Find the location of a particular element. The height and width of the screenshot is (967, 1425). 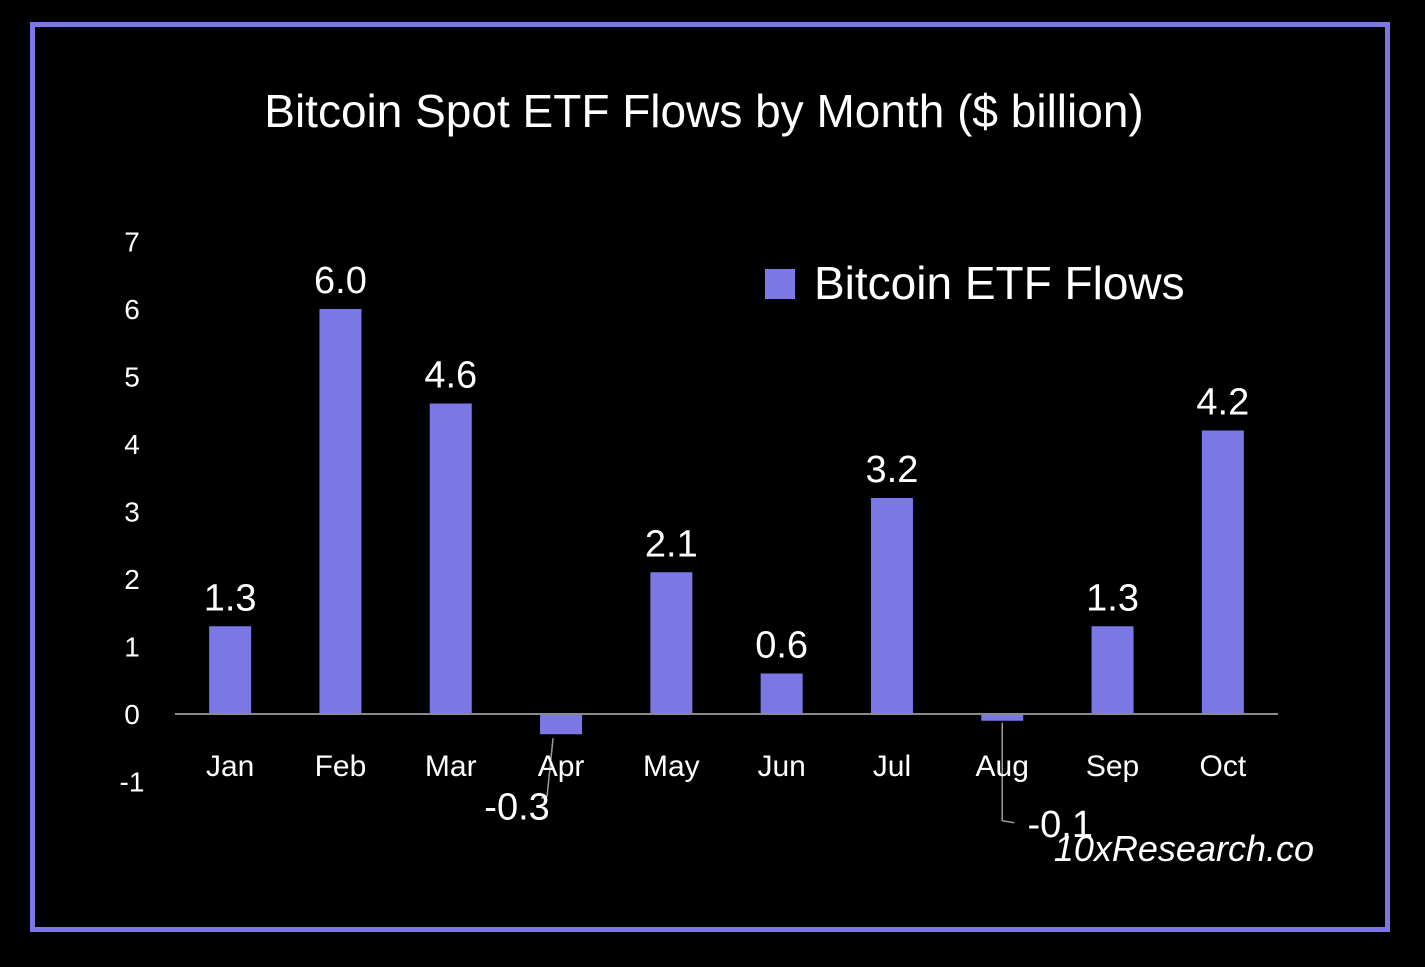

y-tick-label: 2 is located at coordinates (132, 579).